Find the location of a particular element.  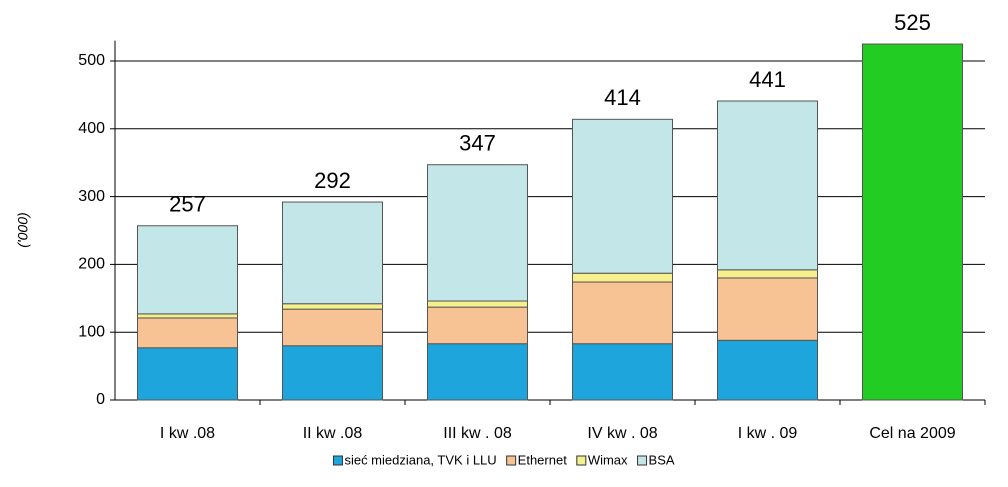

y-tick-label: 500 is located at coordinates (91, 60).